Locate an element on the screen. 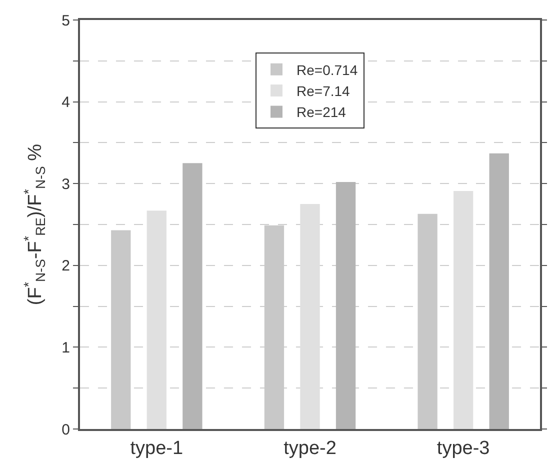 This screenshot has height=471, width=559. legend-label: Re=0.714 is located at coordinates (327, 70).